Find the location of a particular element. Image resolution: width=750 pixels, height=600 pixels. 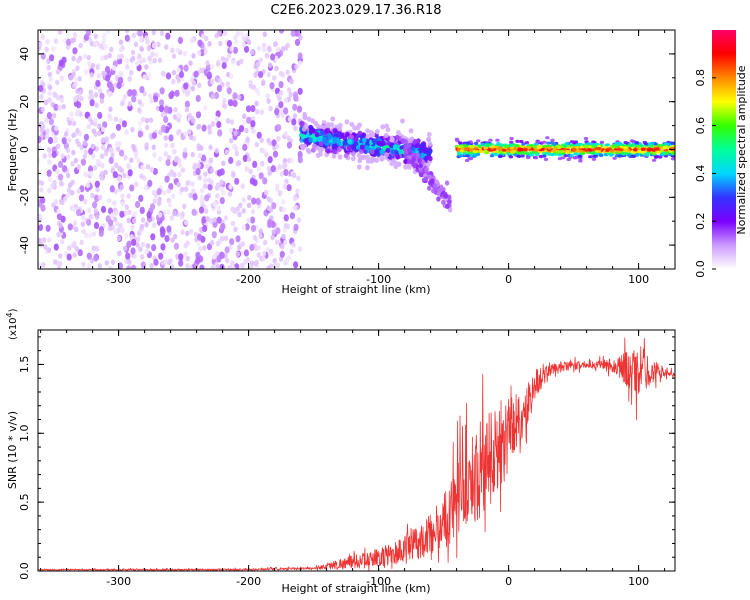

snr-x-tick-label: 100 is located at coordinates (638, 581).